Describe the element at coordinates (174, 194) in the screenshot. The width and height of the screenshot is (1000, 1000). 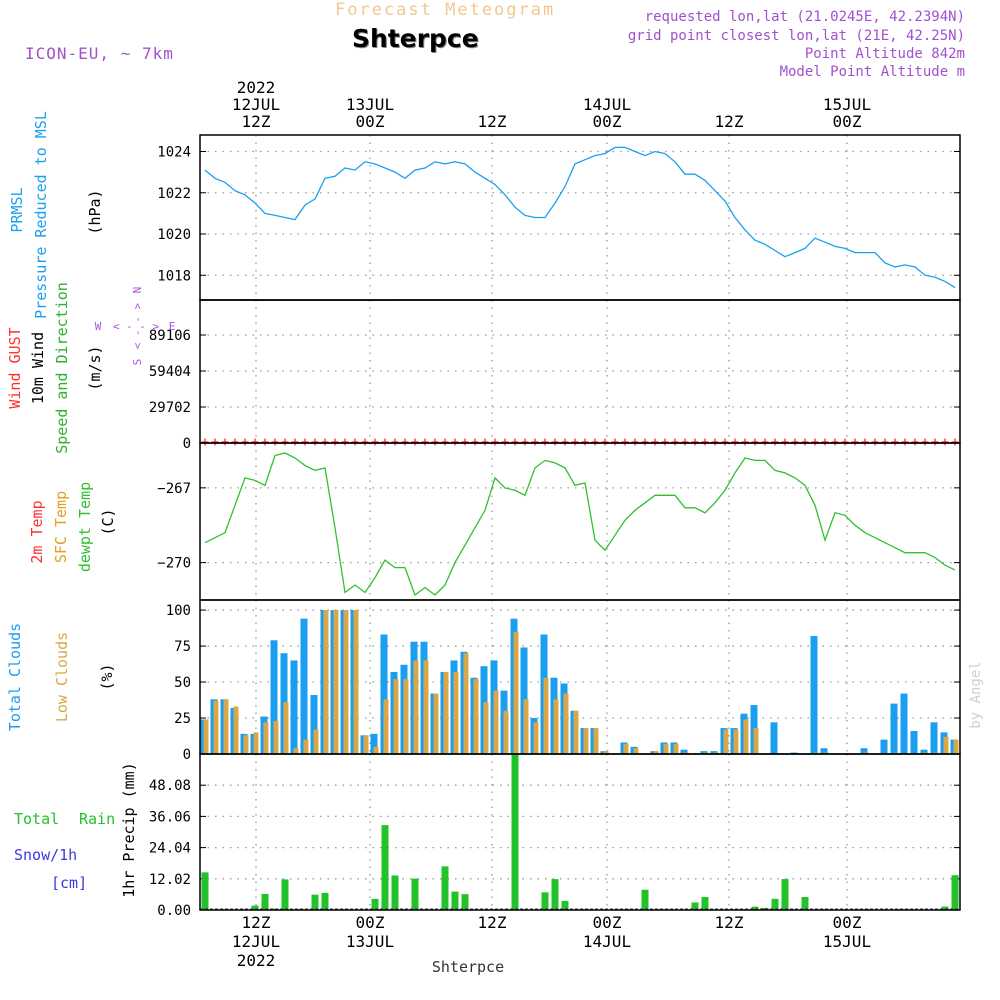
I see `y-tick-label: 1022` at that location.